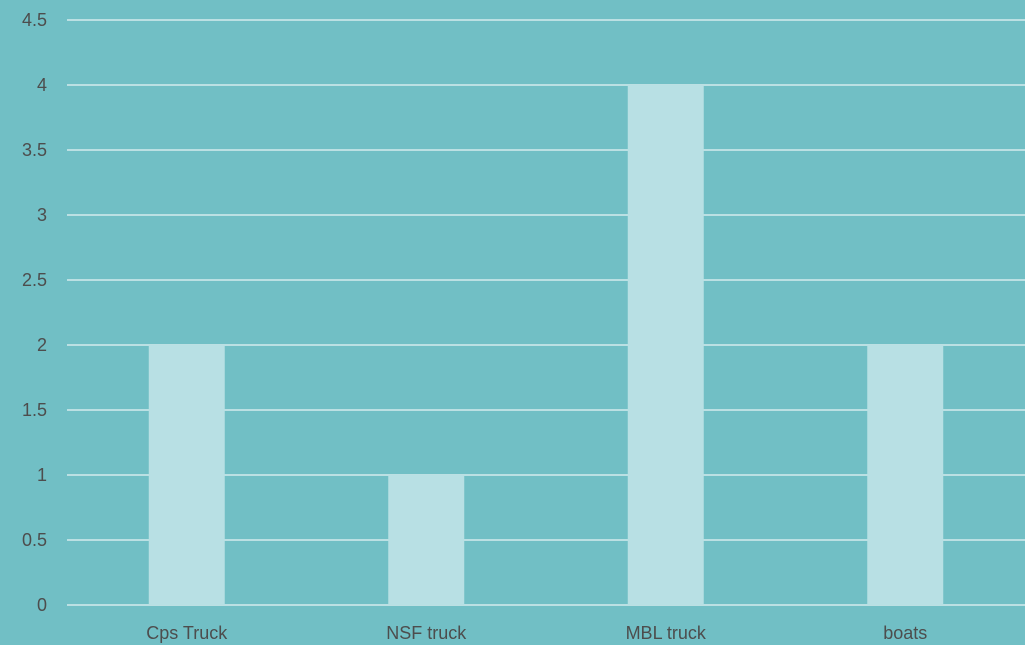 The width and height of the screenshot is (1025, 645). What do you see at coordinates (34, 410) in the screenshot?
I see `y-tick-label: 1.5` at bounding box center [34, 410].